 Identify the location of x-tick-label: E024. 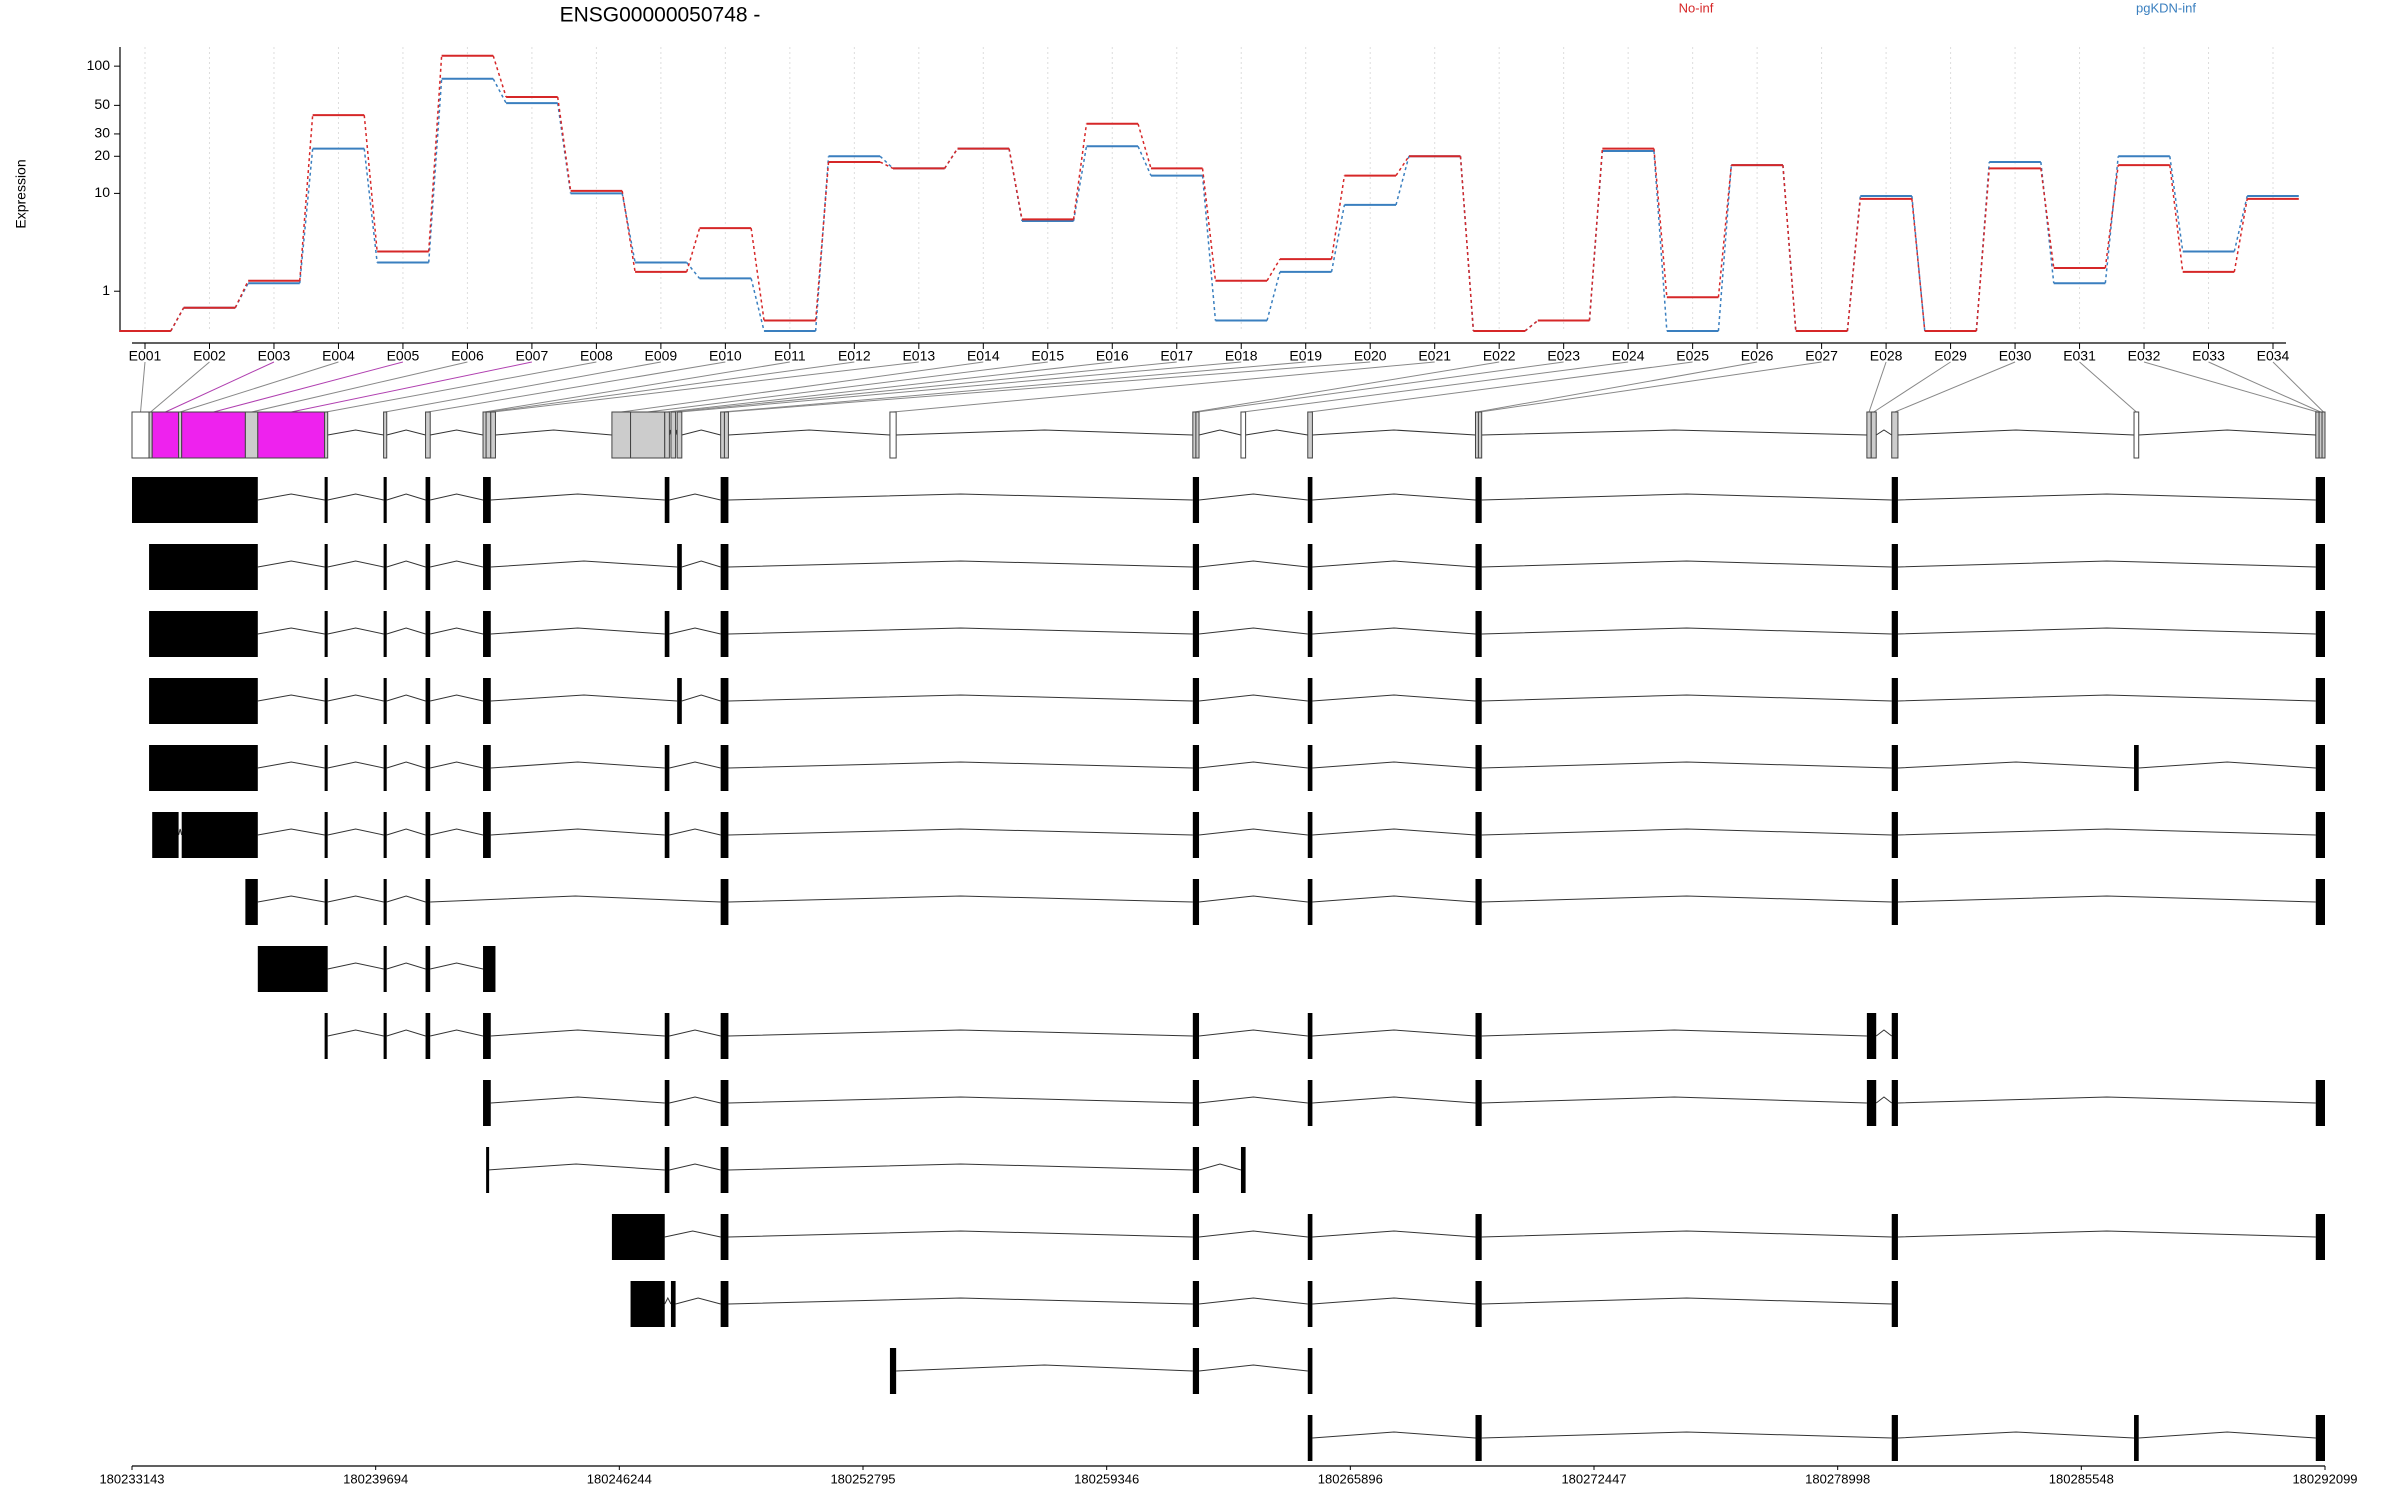
(1628, 356).